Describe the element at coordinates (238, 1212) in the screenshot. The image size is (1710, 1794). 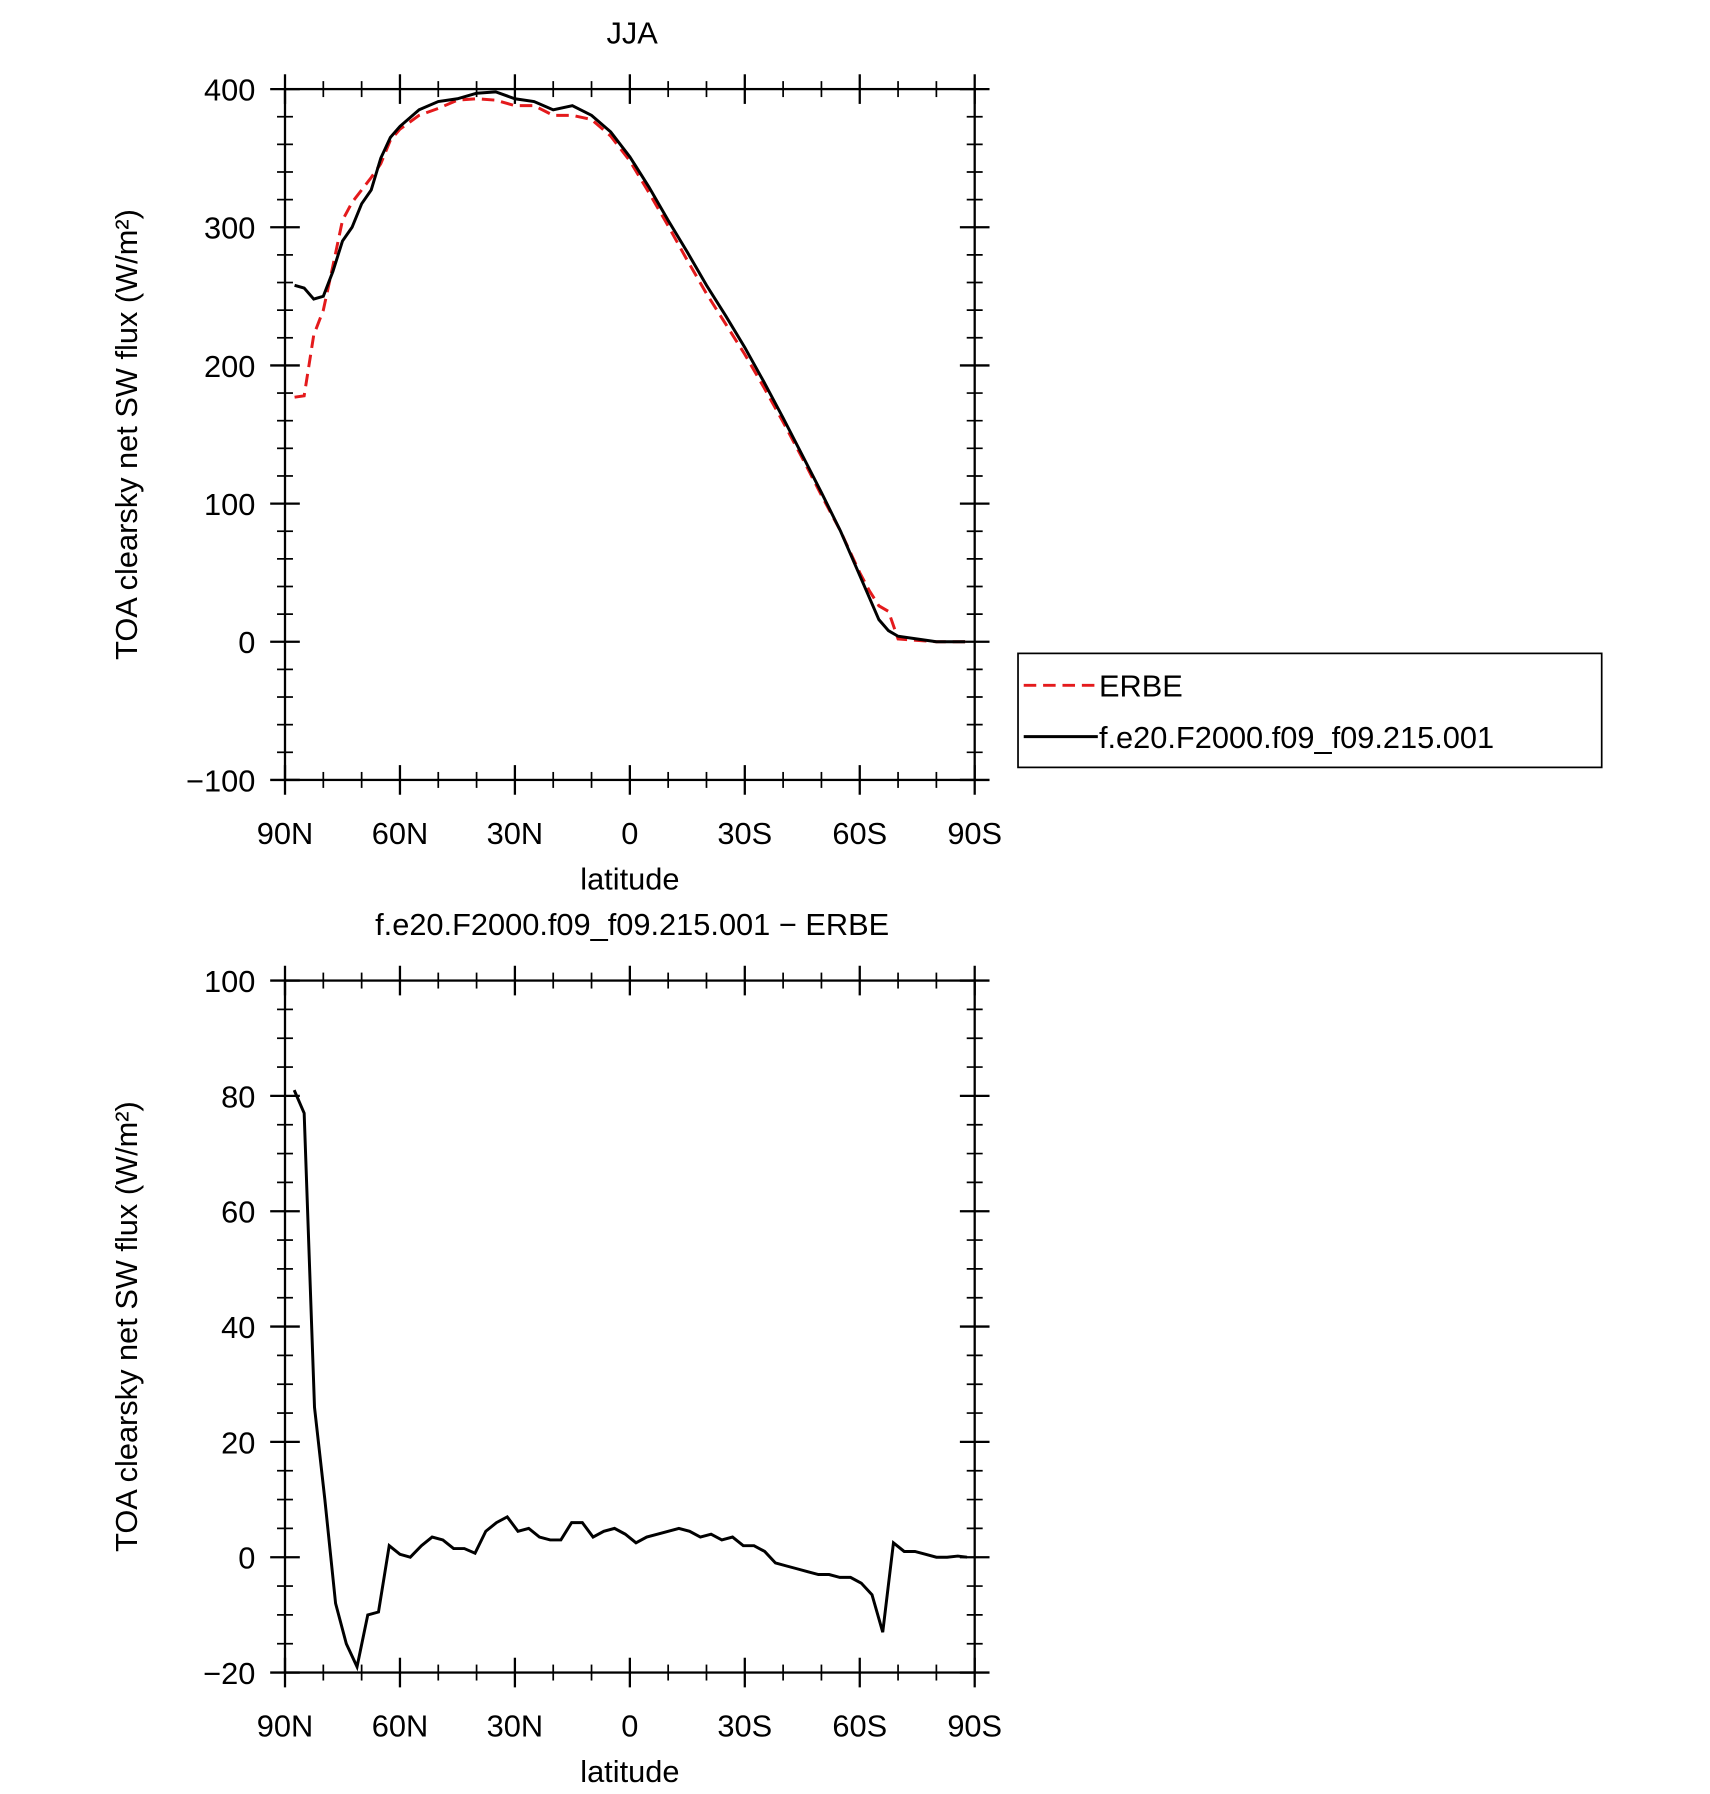
I see `y-tick-label: 60` at that location.